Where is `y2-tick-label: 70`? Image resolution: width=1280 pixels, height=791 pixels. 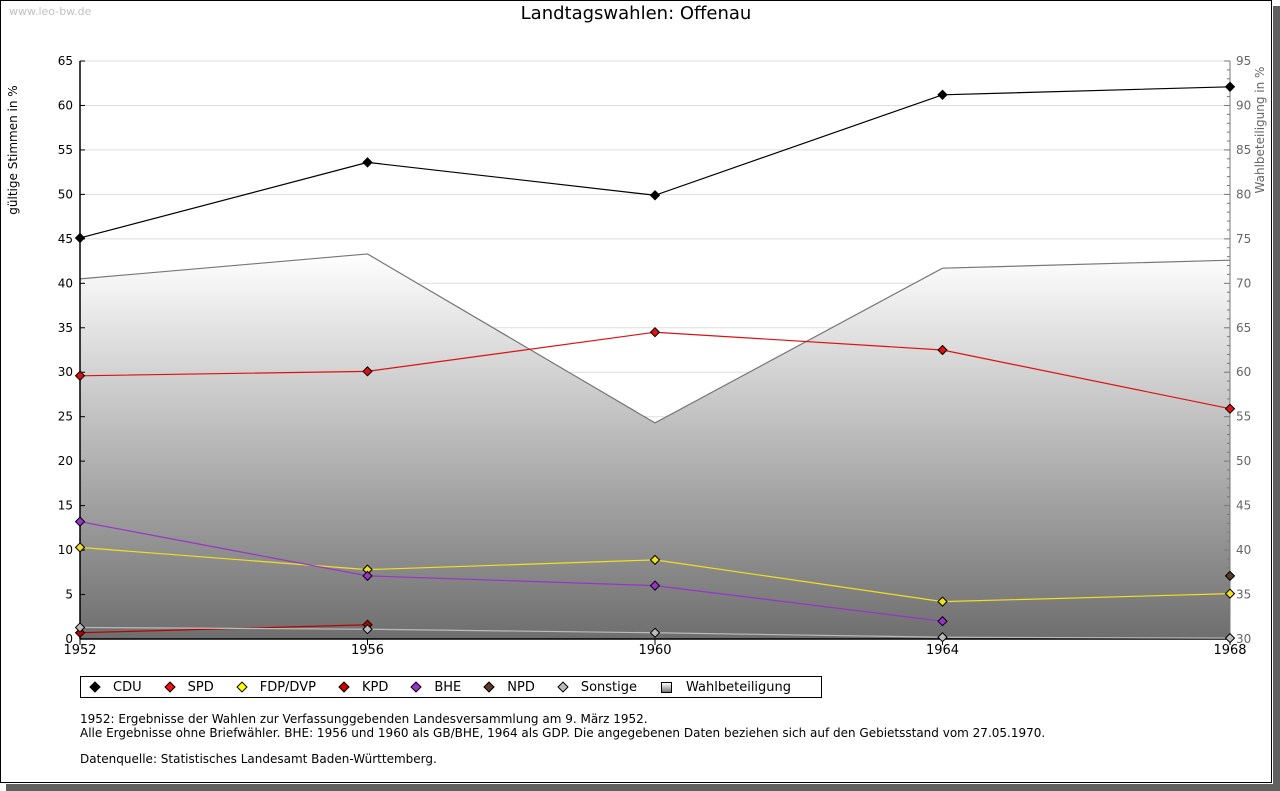 y2-tick-label: 70 is located at coordinates (1243, 283).